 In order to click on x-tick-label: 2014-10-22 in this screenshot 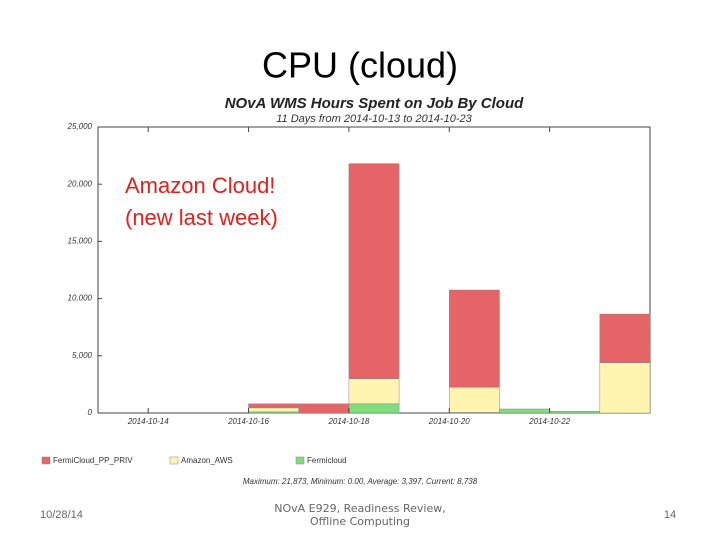, I will do `click(549, 421)`.